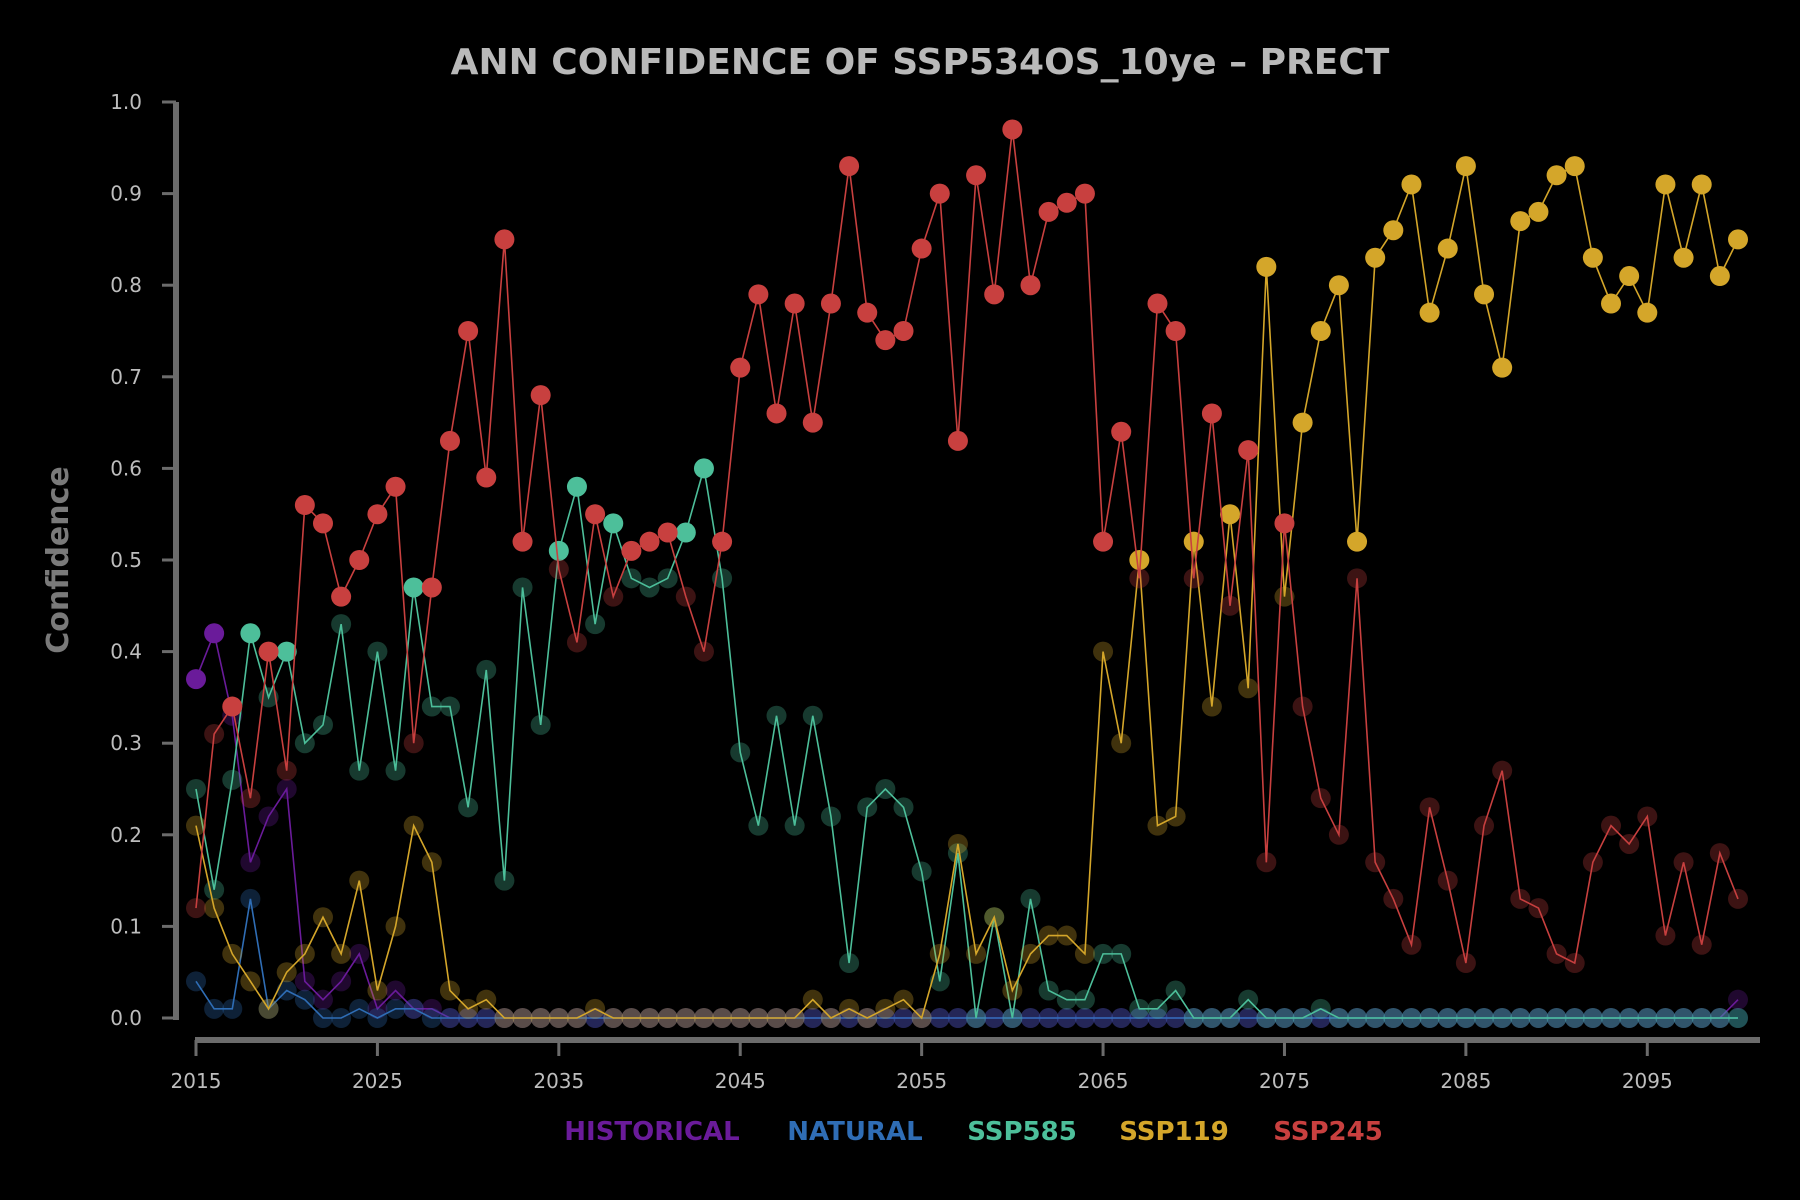 This screenshot has height=1200, width=1800. What do you see at coordinates (126, 194) in the screenshot?
I see `y-tick-label: 0.9` at bounding box center [126, 194].